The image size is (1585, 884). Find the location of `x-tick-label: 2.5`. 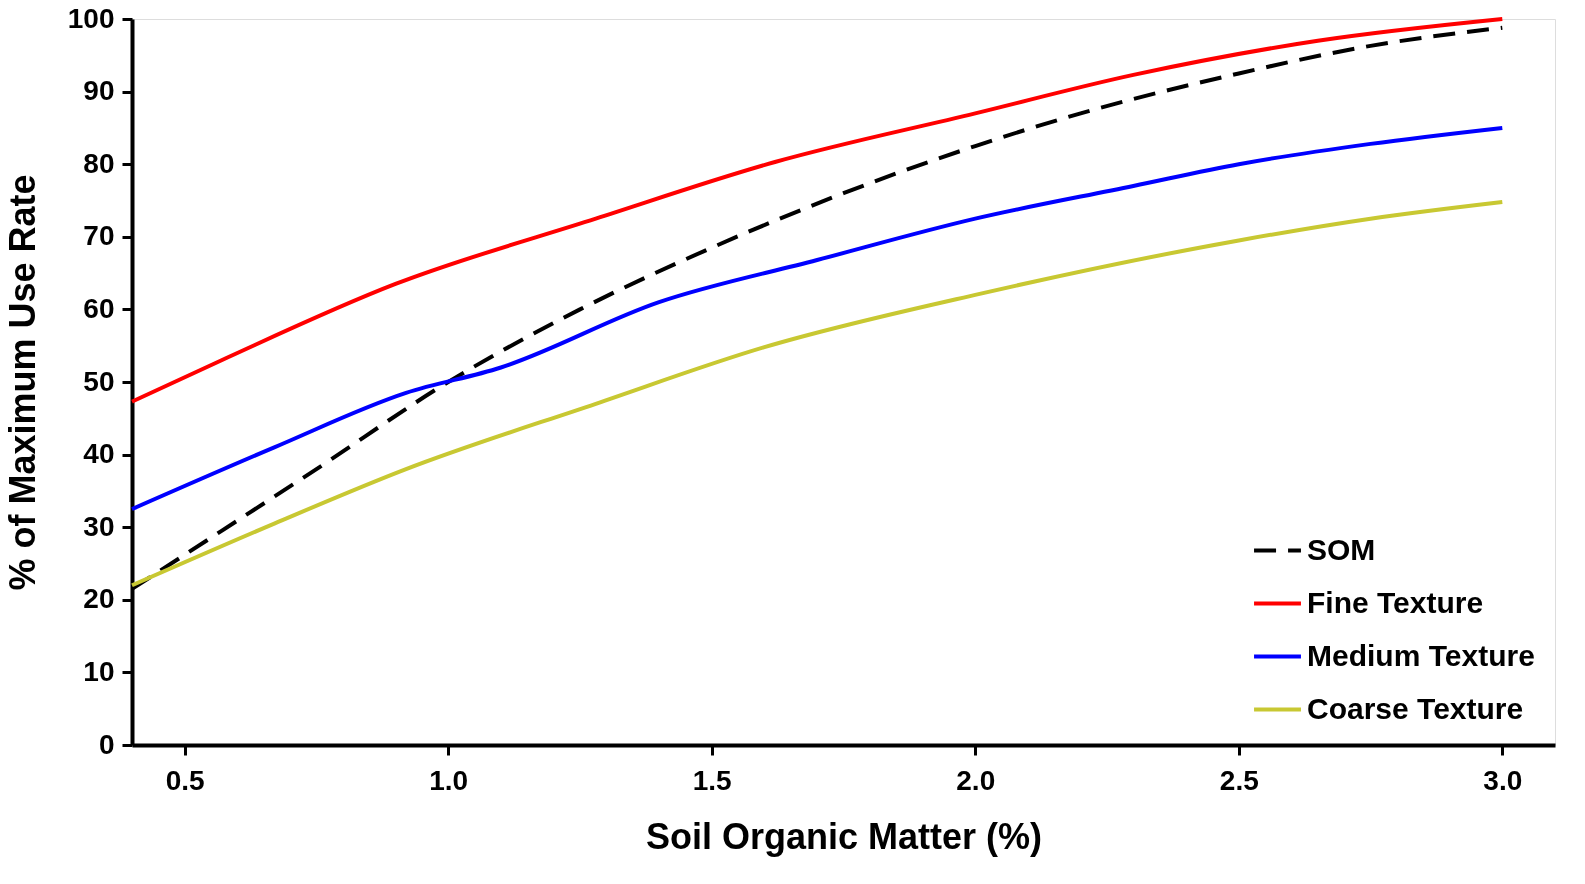

x-tick-label: 2.5 is located at coordinates (1239, 780).